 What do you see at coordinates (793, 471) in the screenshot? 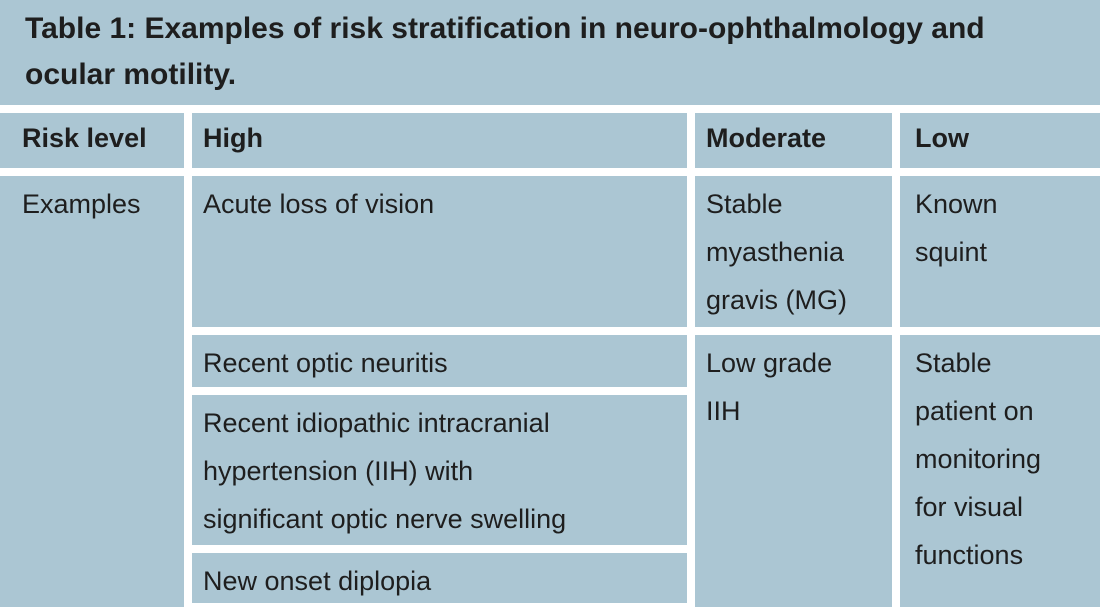
I see `cell-moderate-low-grade-iih: Low grade IIH` at bounding box center [793, 471].